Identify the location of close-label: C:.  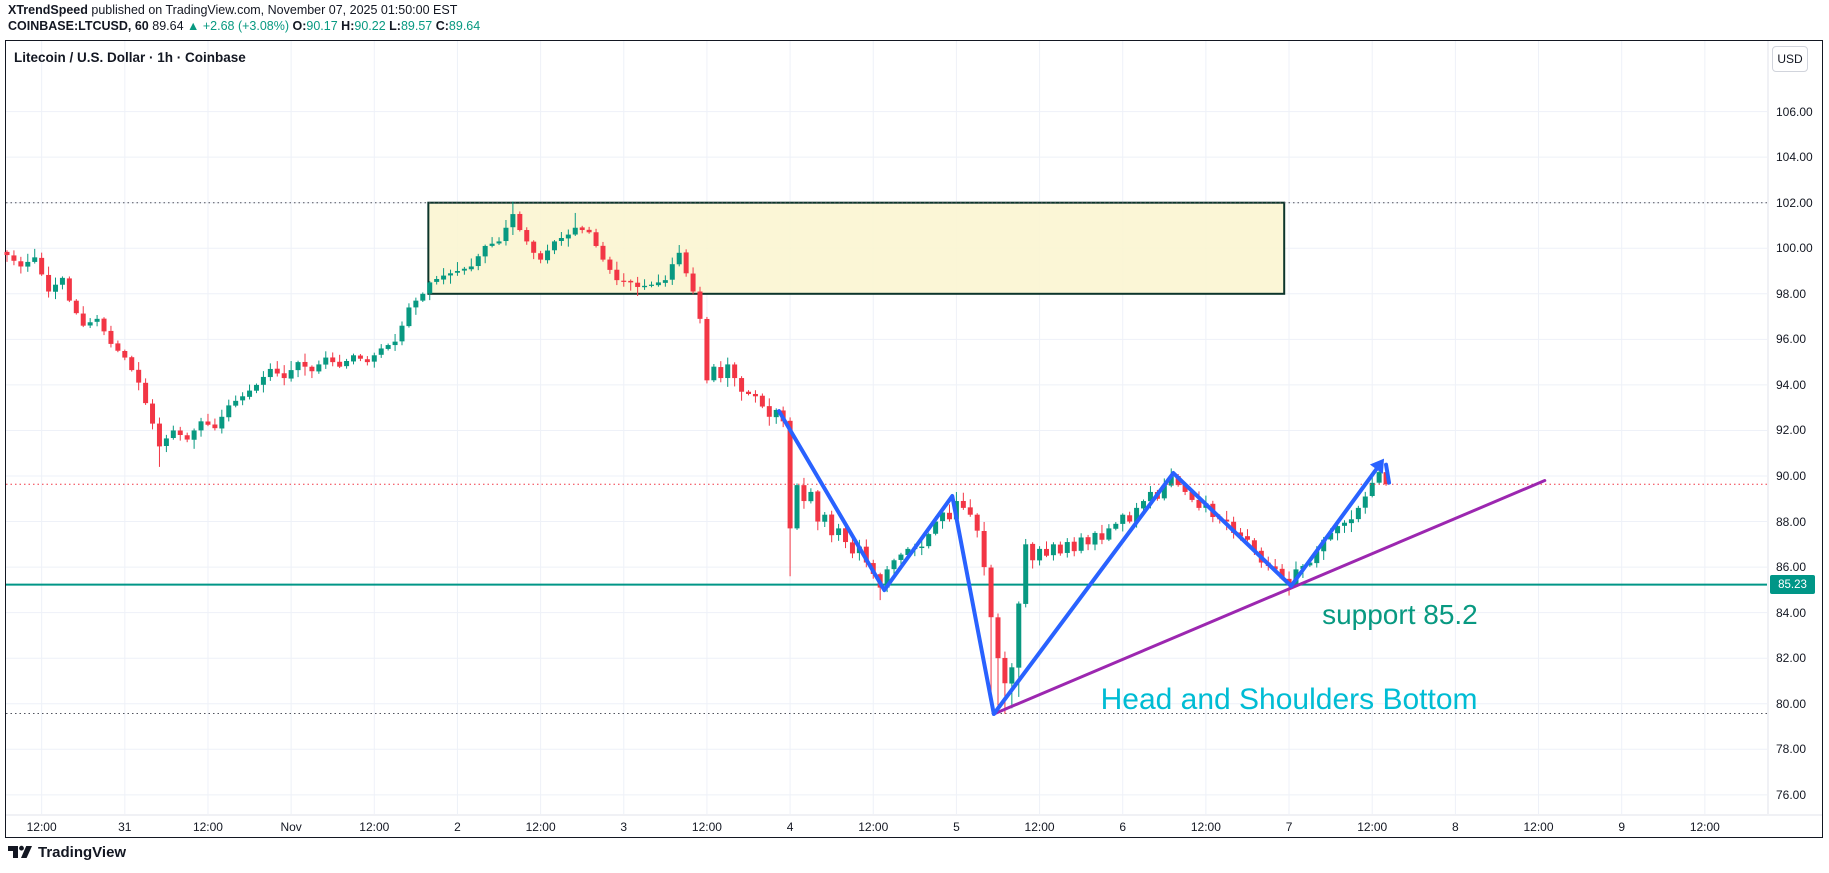
(442, 26).